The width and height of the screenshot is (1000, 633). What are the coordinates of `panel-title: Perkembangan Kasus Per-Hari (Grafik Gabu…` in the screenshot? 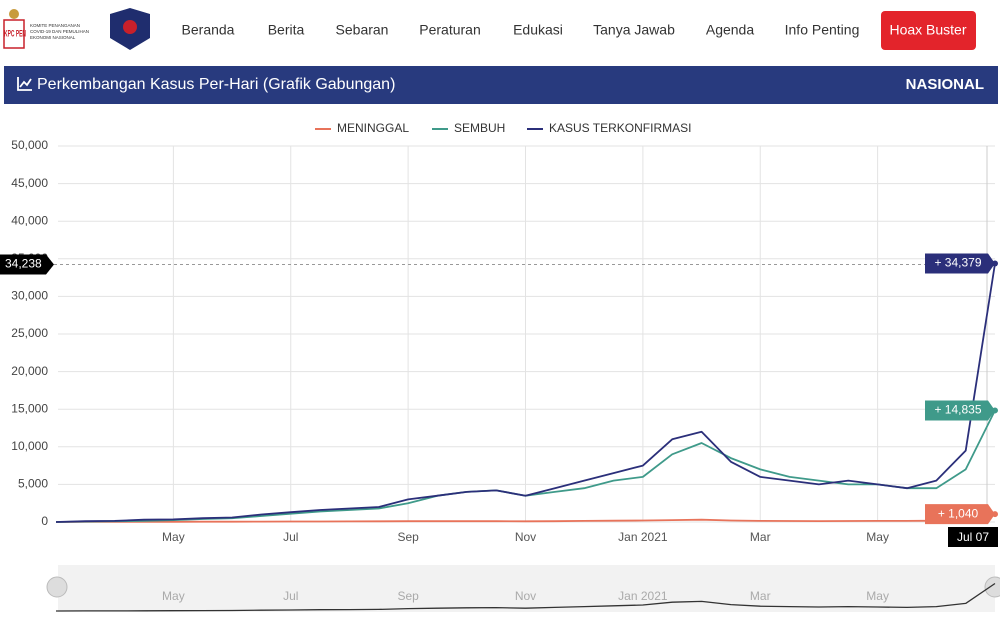 It's located at (216, 84).